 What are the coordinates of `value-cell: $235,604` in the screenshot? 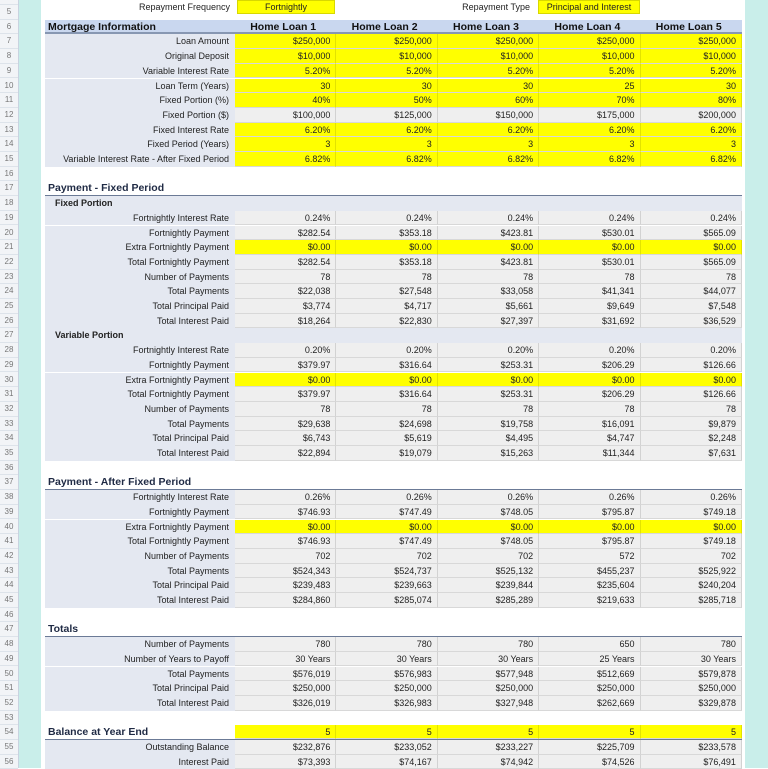 It's located at (590, 585).